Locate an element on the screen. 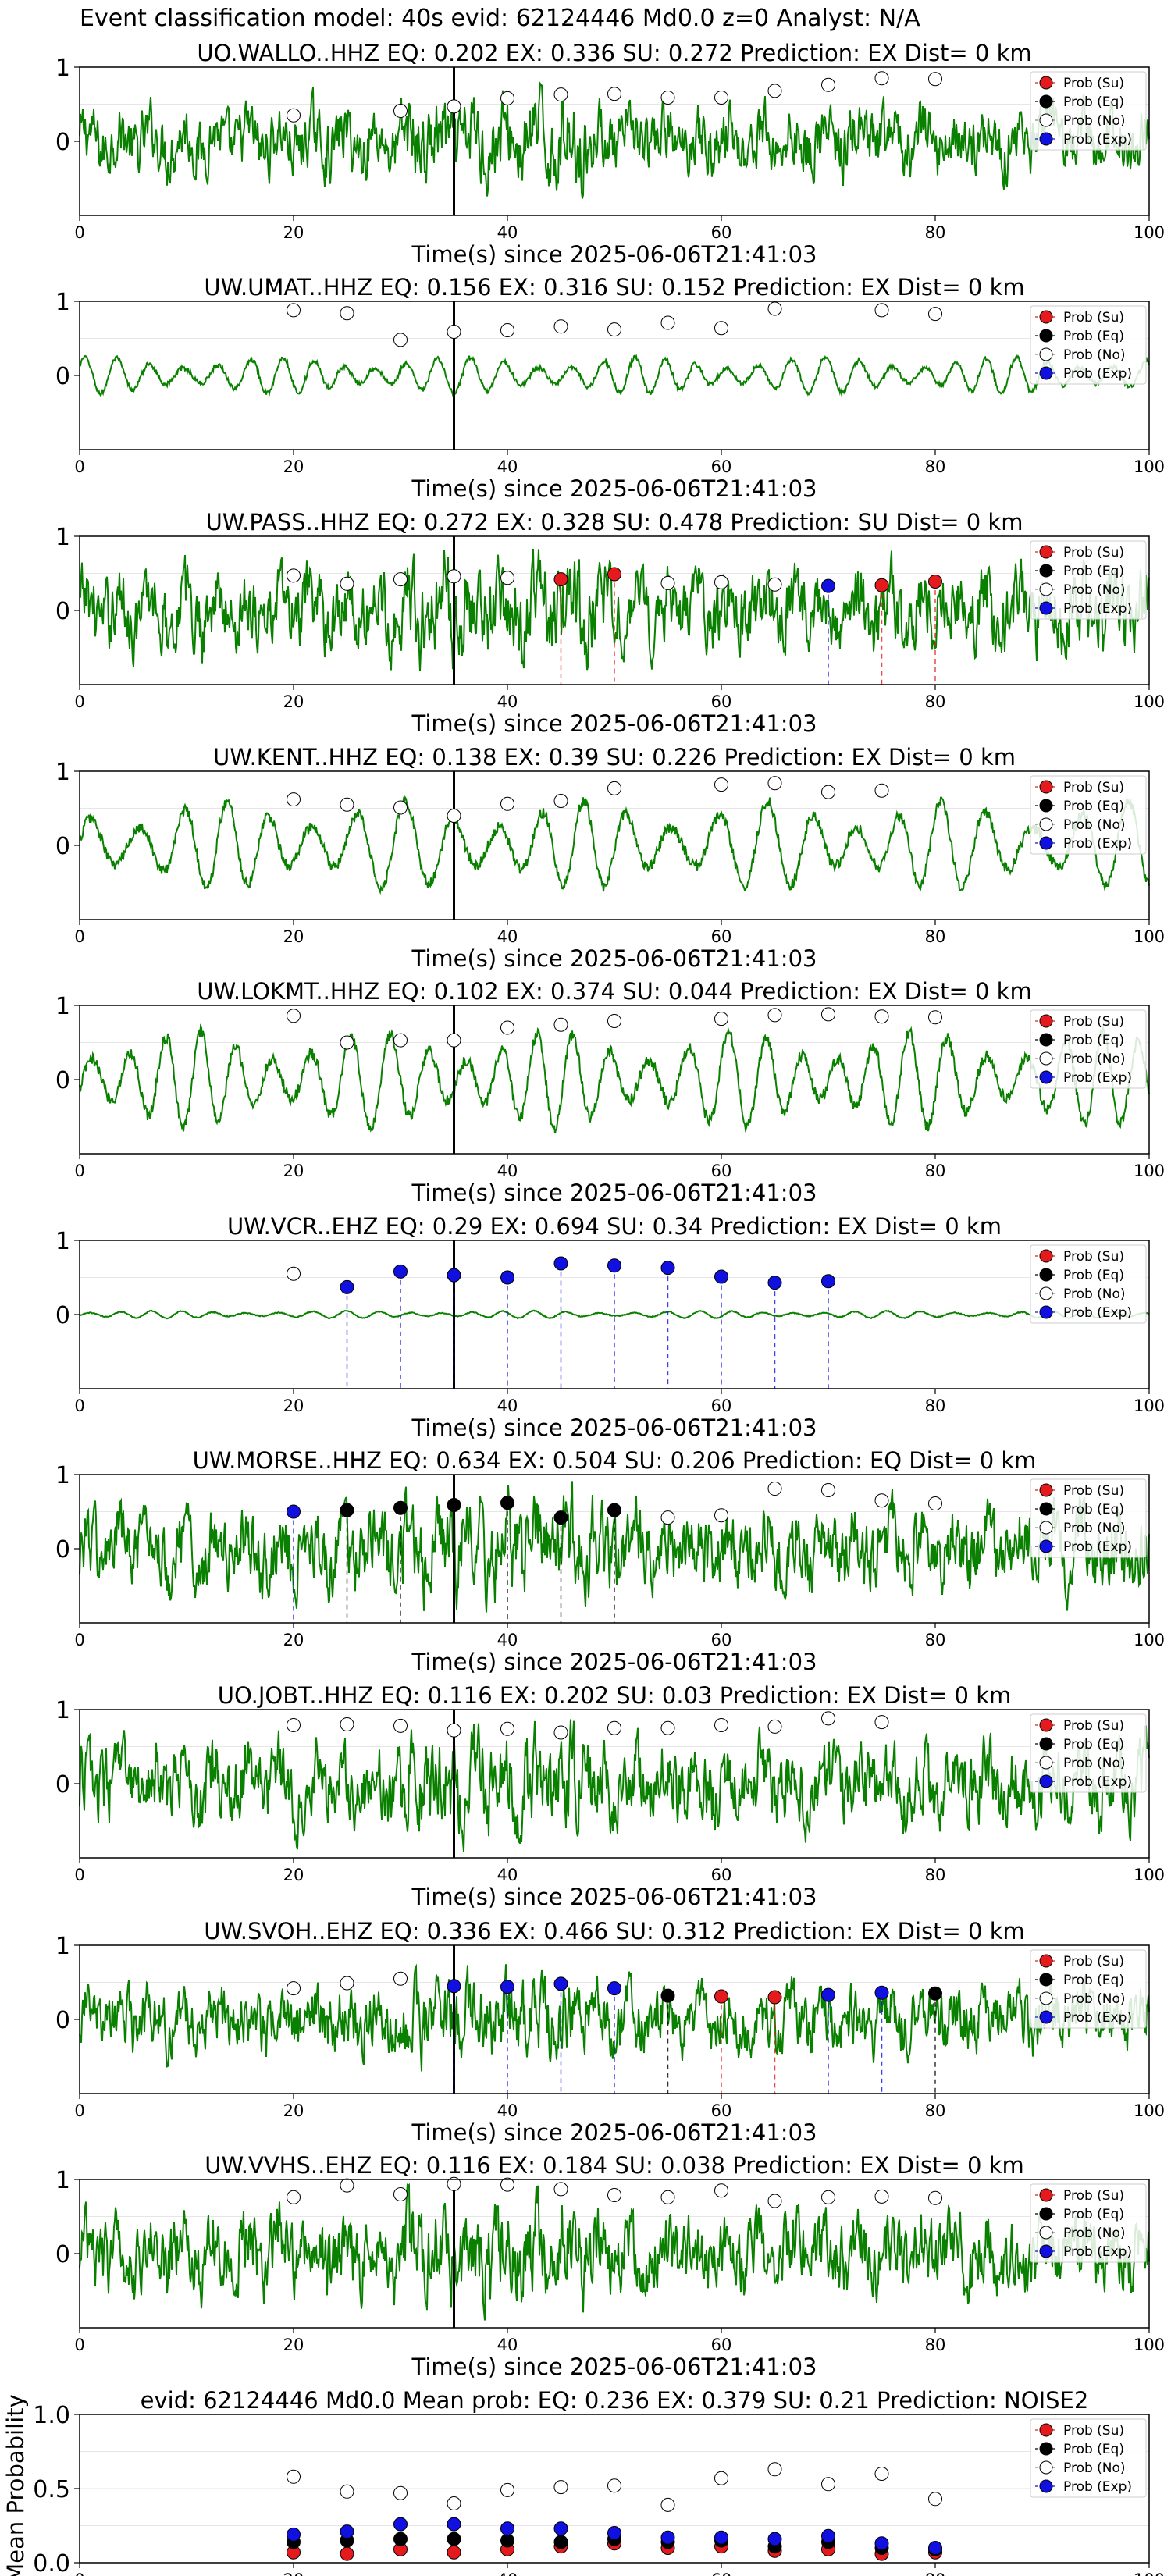 This screenshot has height=2576, width=1171. x-tick-label: 100 is located at coordinates (1149, 1171).